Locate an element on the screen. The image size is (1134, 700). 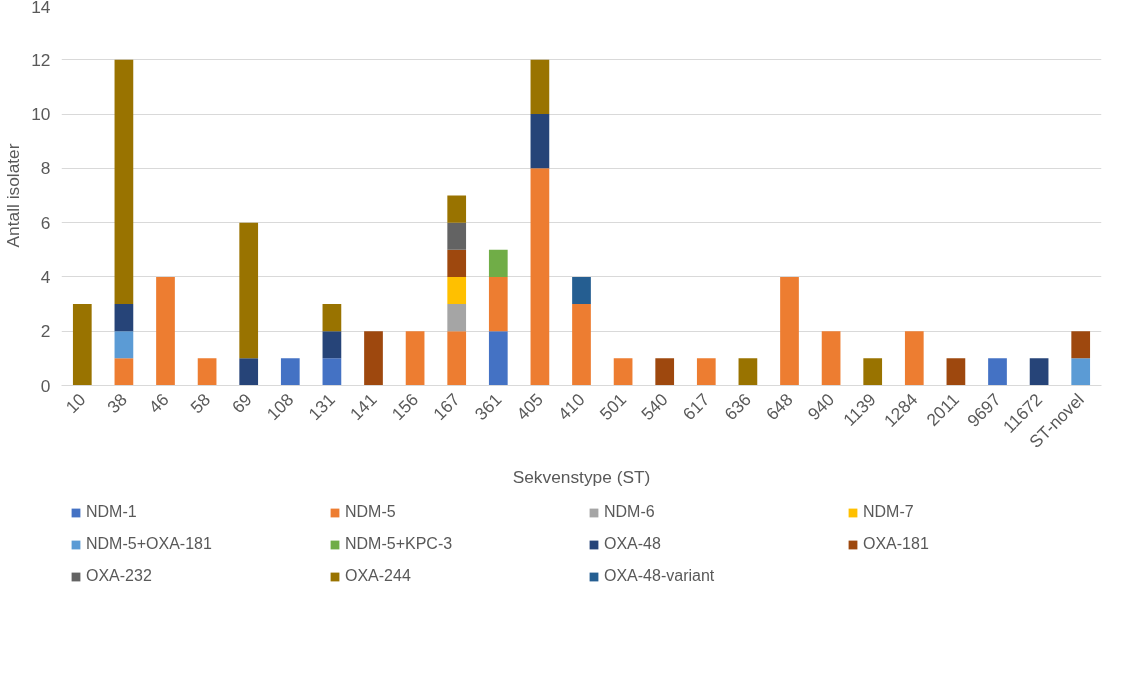
legend-label: NDM-5+KPC-3 is located at coordinates (399, 544).